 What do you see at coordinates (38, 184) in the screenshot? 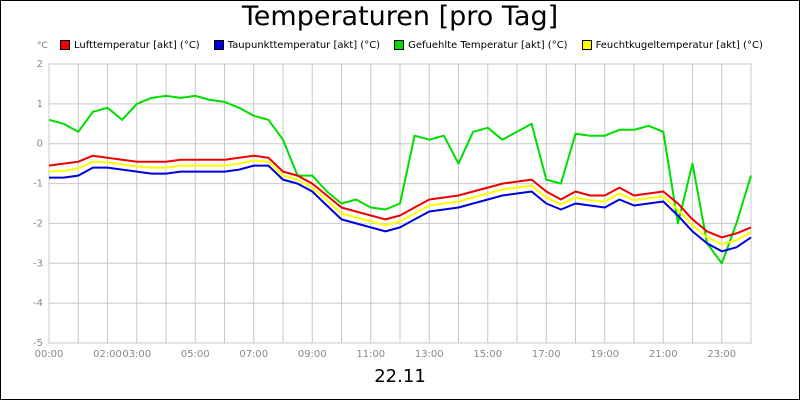
I see `y-tick-label: -1` at bounding box center [38, 184].